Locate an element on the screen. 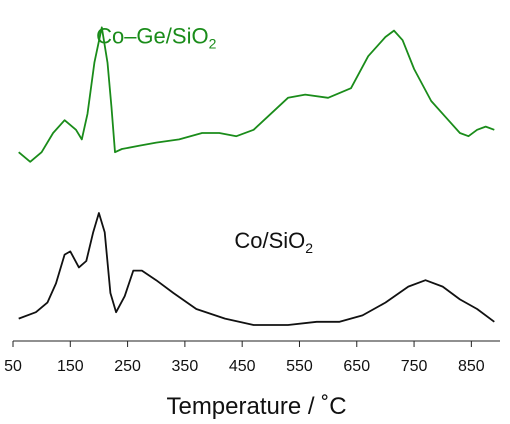 Image resolution: width=510 pixels, height=424 pixels. x-tick-label: 250 is located at coordinates (127, 366).